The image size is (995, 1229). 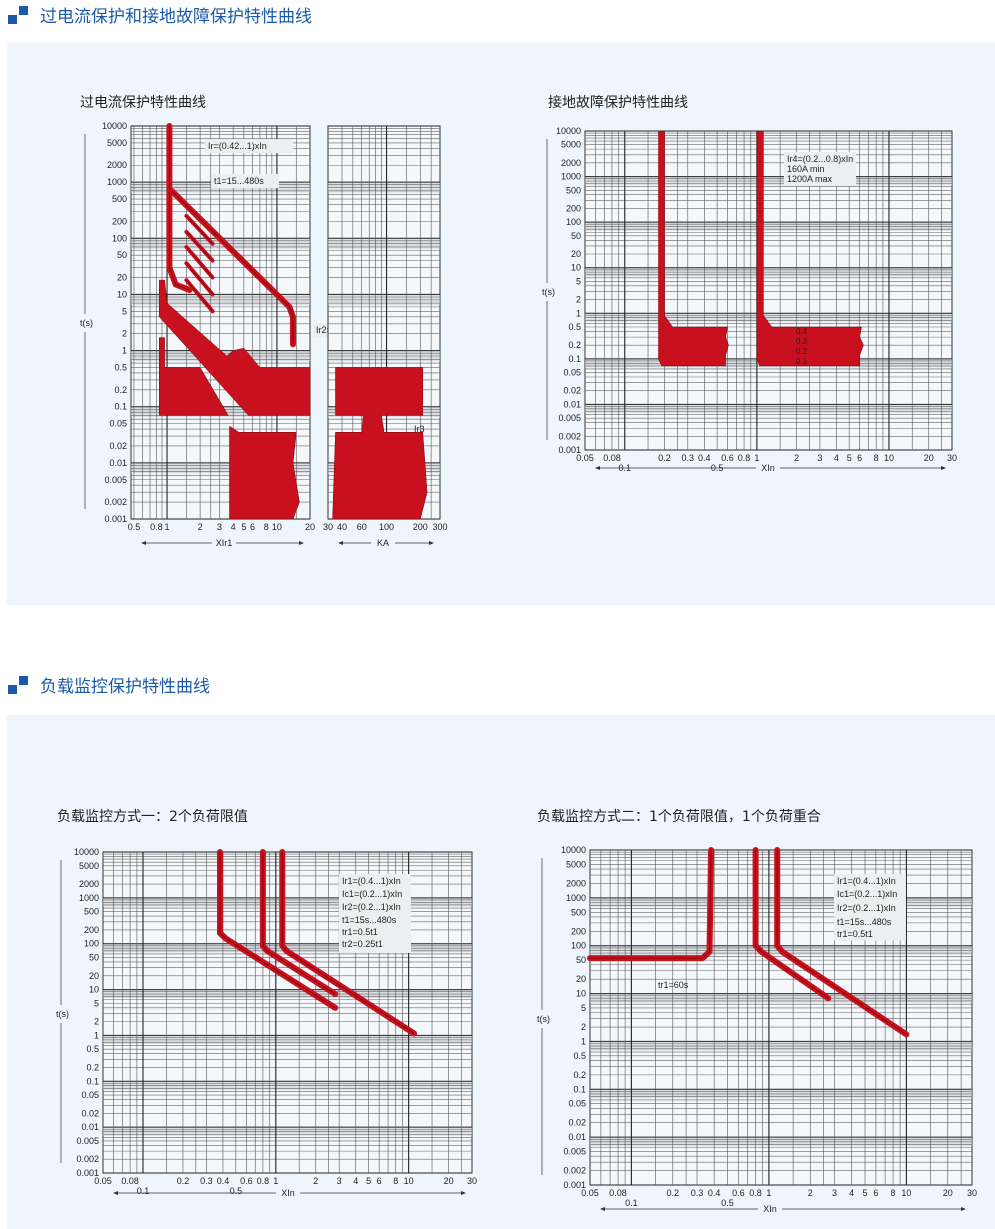 What do you see at coordinates (239, 181) in the screenshot?
I see `annotation-label: t1=15...480s` at bounding box center [239, 181].